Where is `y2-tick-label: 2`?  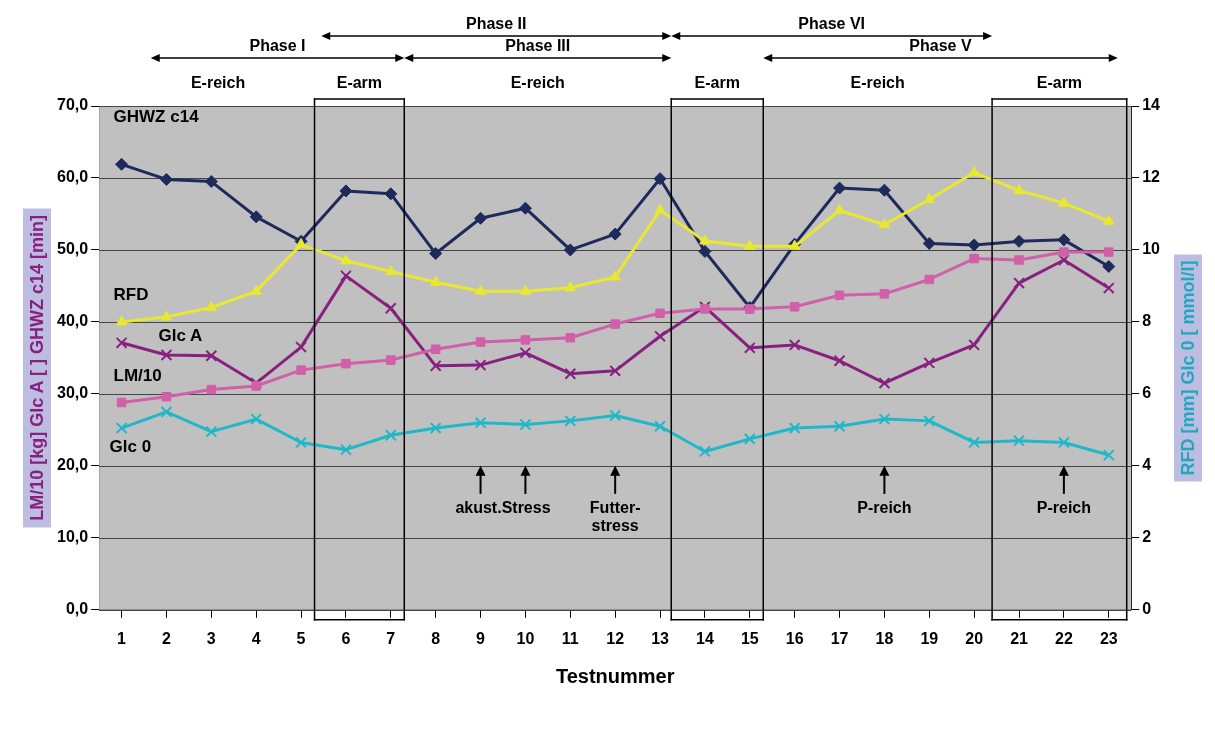 y2-tick-label: 2 is located at coordinates (1147, 537).